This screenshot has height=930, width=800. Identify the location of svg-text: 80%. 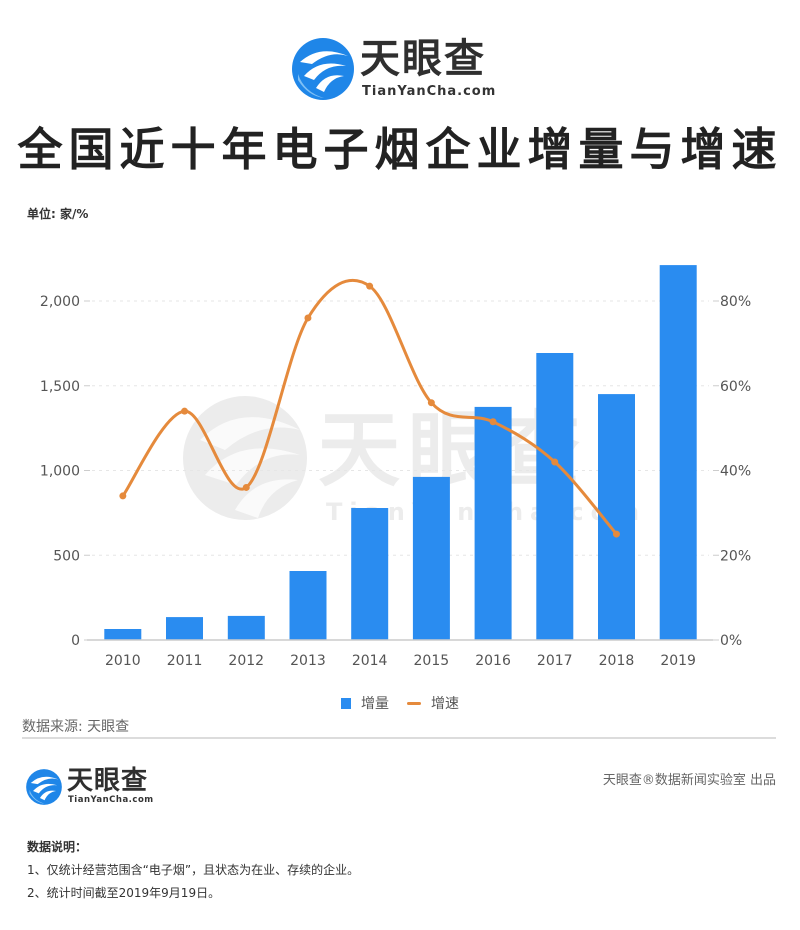
(735, 302).